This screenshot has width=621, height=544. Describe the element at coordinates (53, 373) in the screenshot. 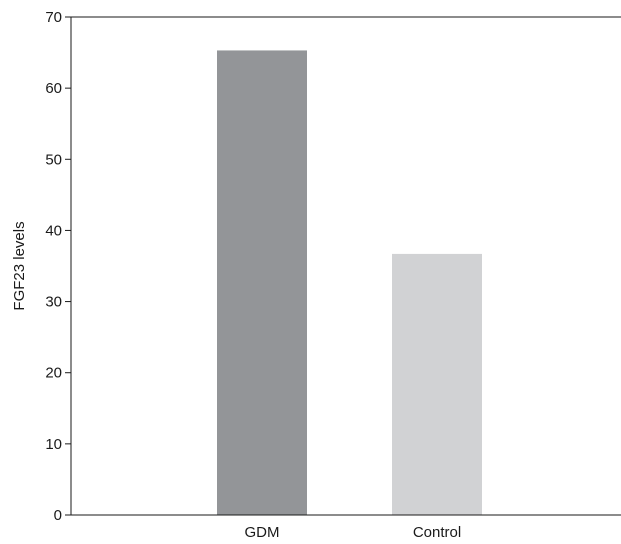

I see `y-tick-label: 20` at that location.